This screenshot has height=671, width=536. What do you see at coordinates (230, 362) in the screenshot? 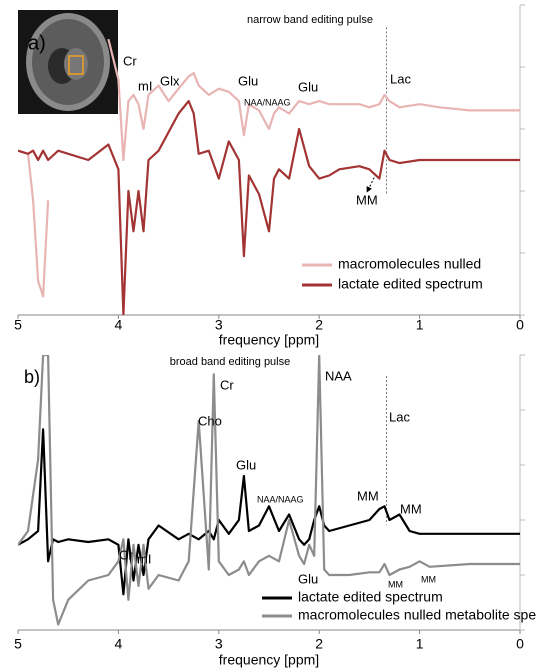
I see `chart-title: broad band editing pulse` at bounding box center [230, 362].